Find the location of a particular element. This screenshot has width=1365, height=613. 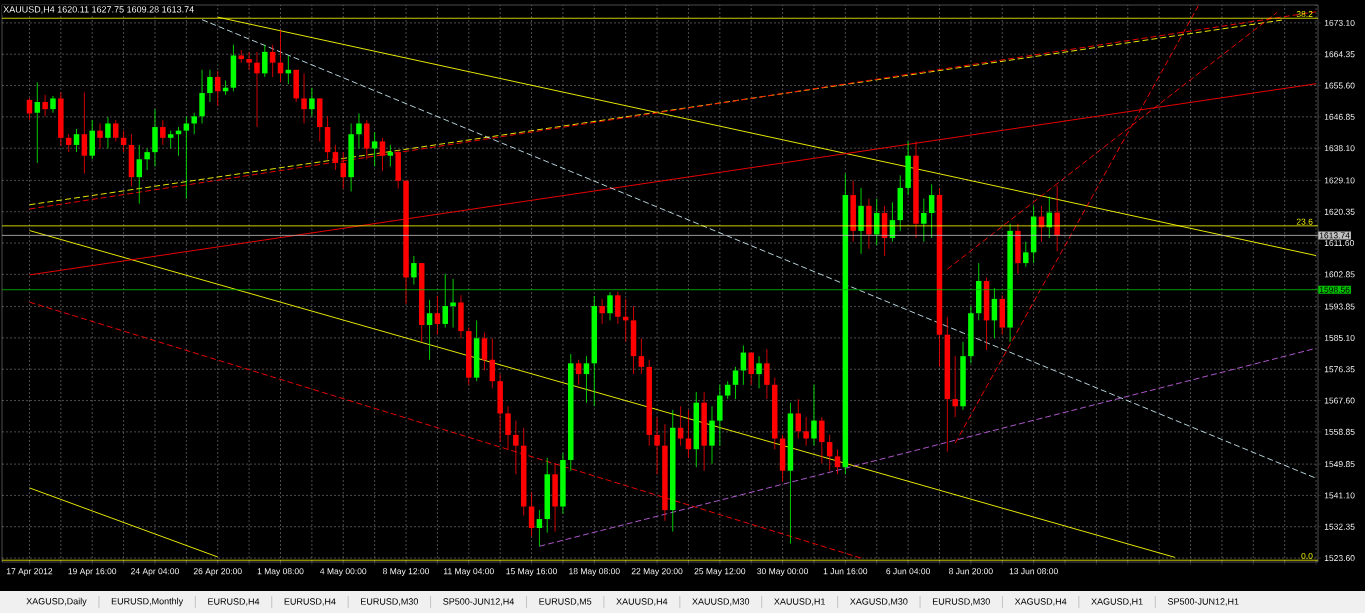

x-tick-label: 8 Jun 20:00 is located at coordinates (971, 571).